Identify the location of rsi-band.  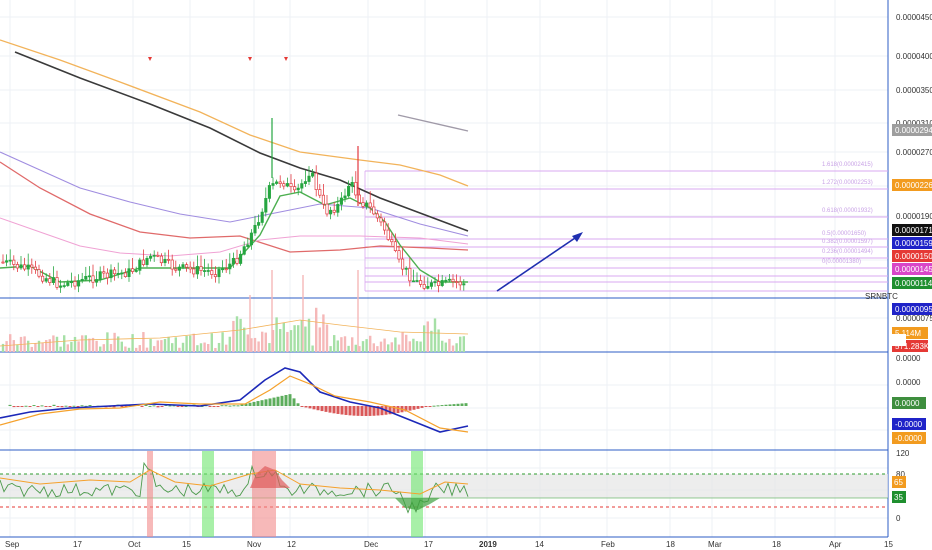
(444, 486).